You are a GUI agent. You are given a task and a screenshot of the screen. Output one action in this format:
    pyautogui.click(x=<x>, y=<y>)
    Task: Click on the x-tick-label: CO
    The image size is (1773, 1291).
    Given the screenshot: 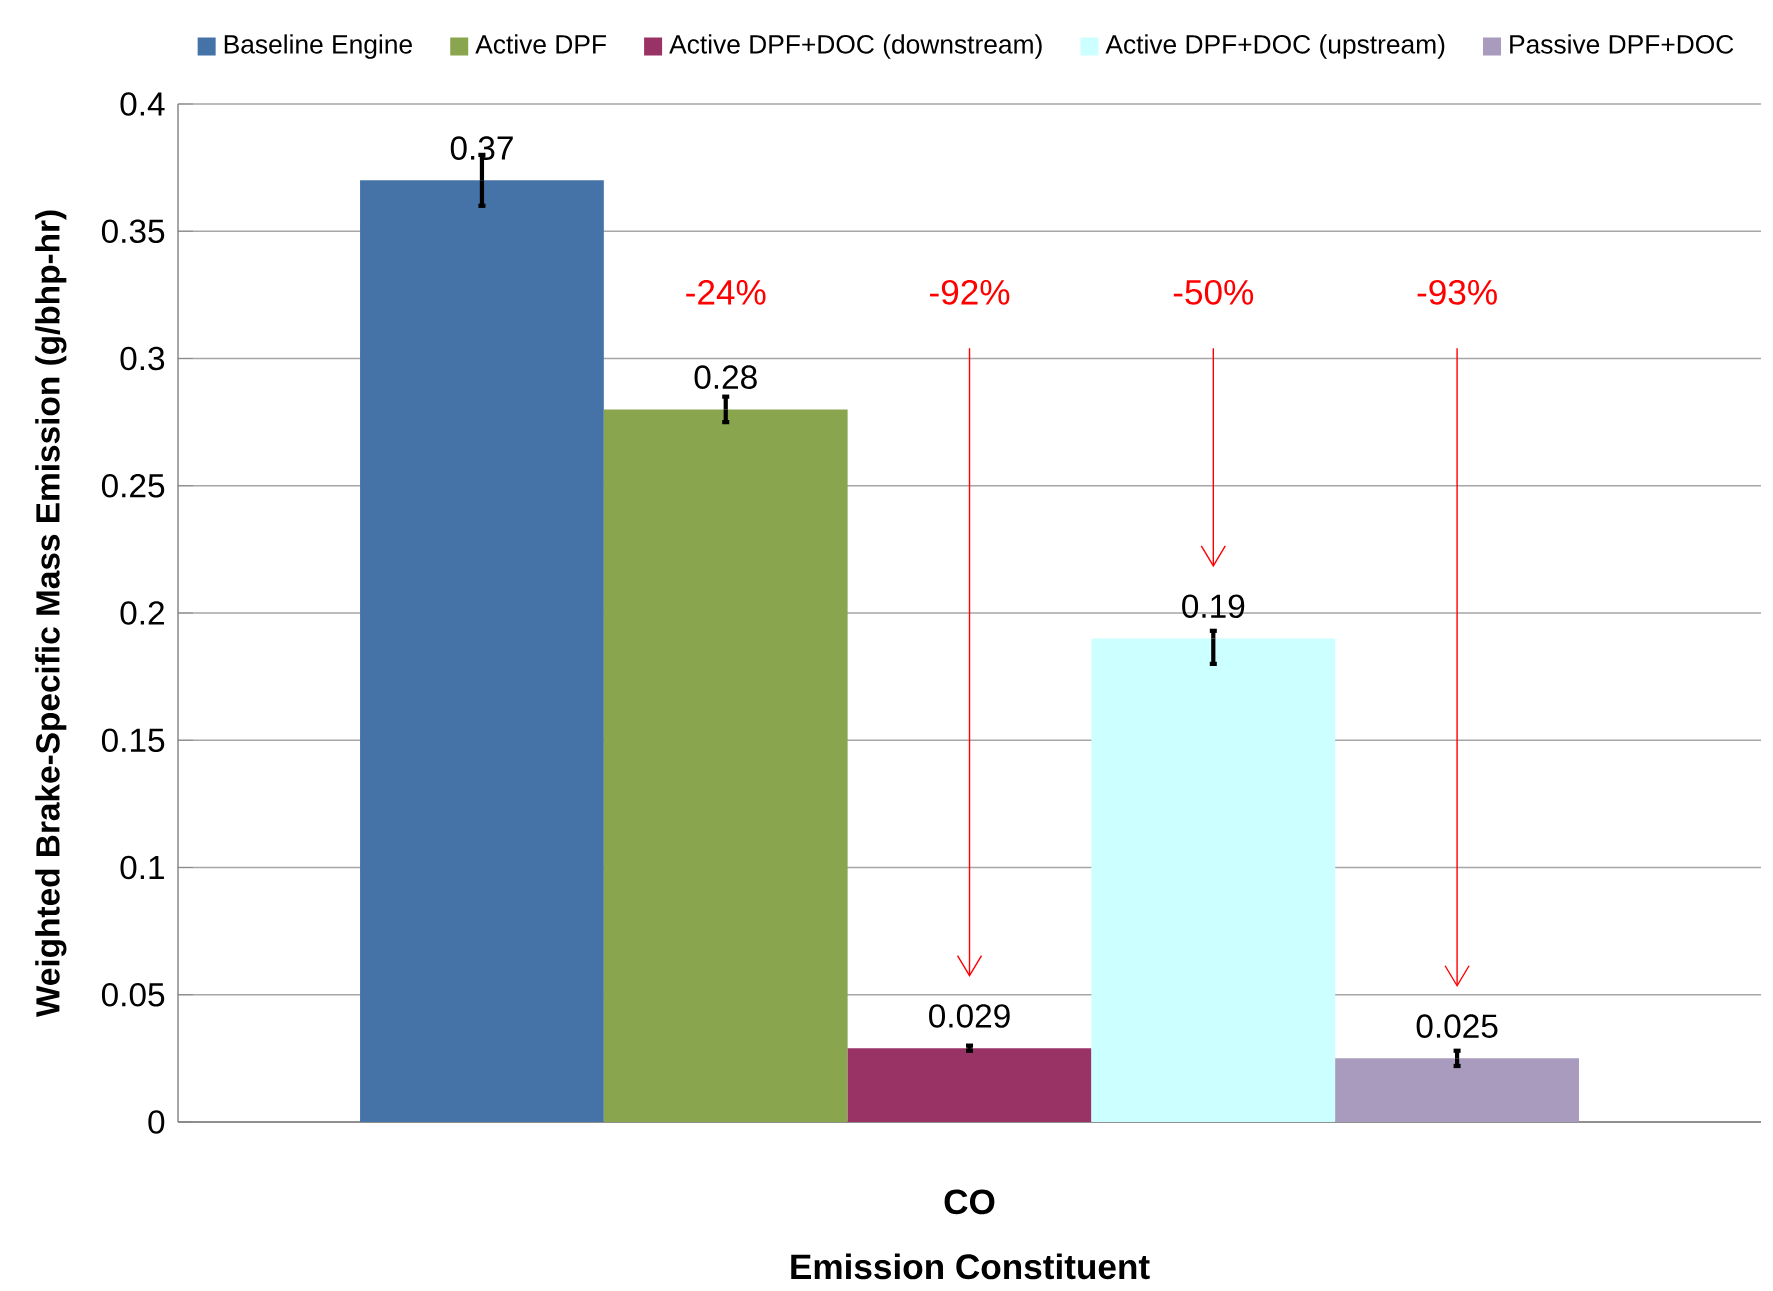 What is the action you would take?
    pyautogui.click(x=969, y=1202)
    